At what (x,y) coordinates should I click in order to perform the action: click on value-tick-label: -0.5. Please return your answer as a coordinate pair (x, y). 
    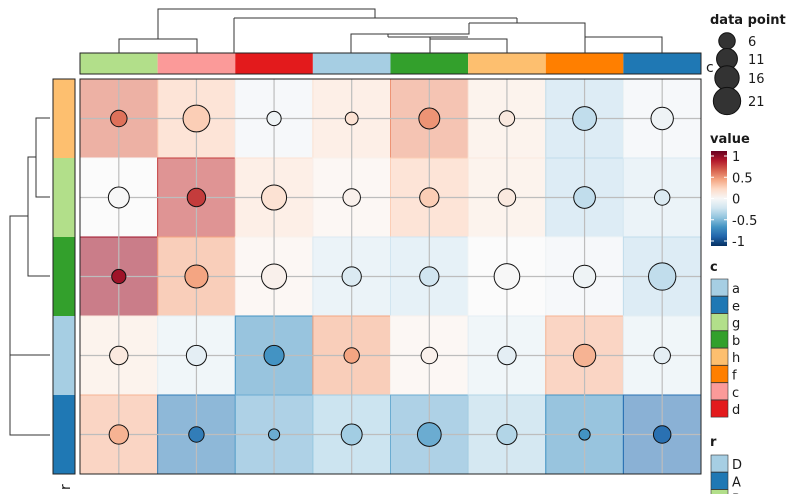
    Looking at the image, I should click on (744, 221).